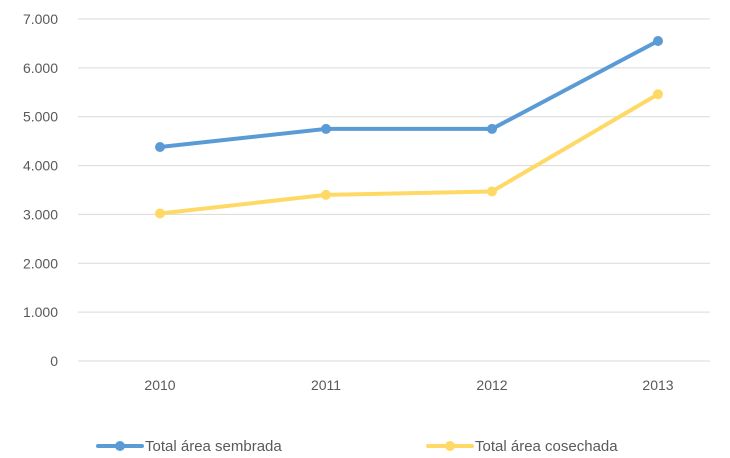  I want to click on x-tick-label: 2012, so click(491, 385).